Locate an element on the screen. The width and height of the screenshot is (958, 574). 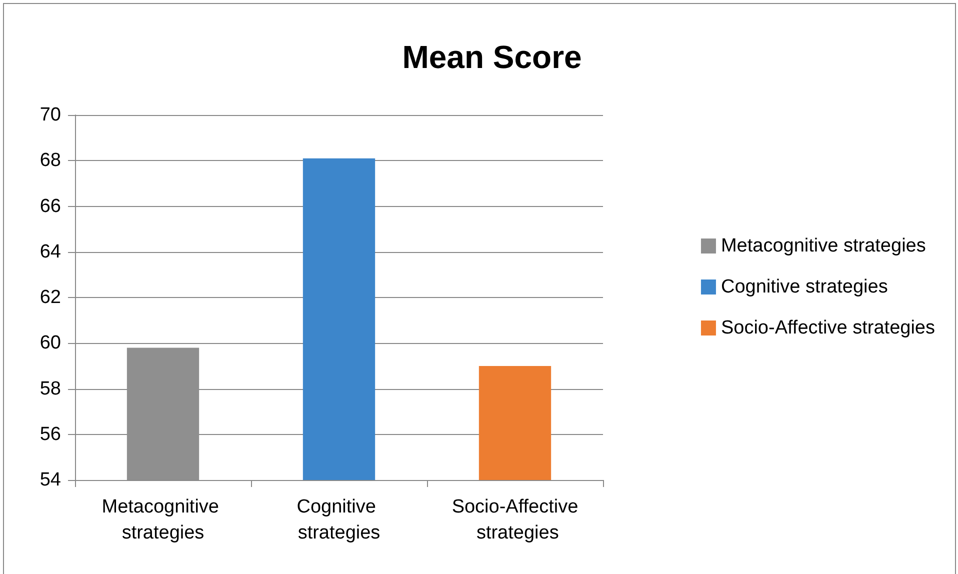
chart-title: Mean Score is located at coordinates (492, 57).